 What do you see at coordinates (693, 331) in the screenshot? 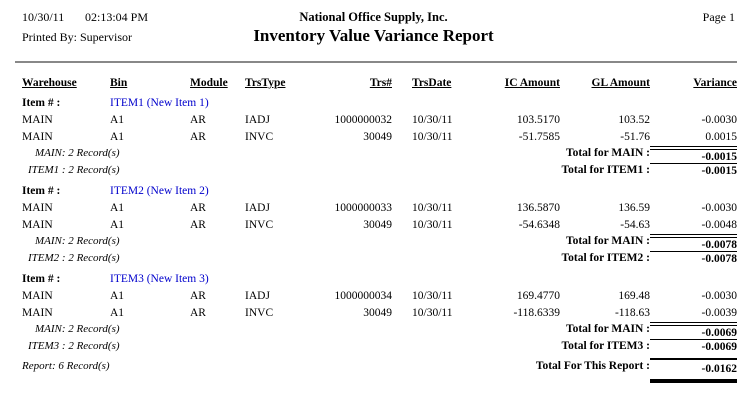
I see `warehouse-total-value: -0.0069` at bounding box center [693, 331].